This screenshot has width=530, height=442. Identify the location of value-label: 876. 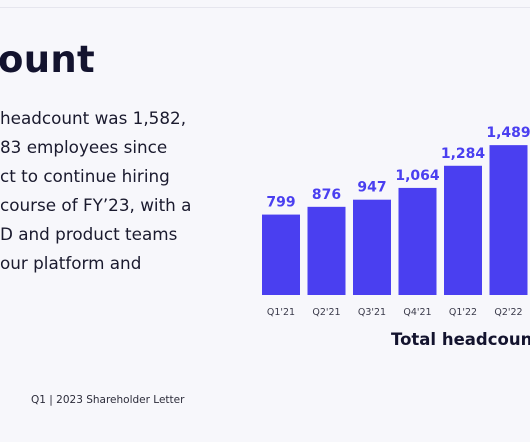
(326, 195).